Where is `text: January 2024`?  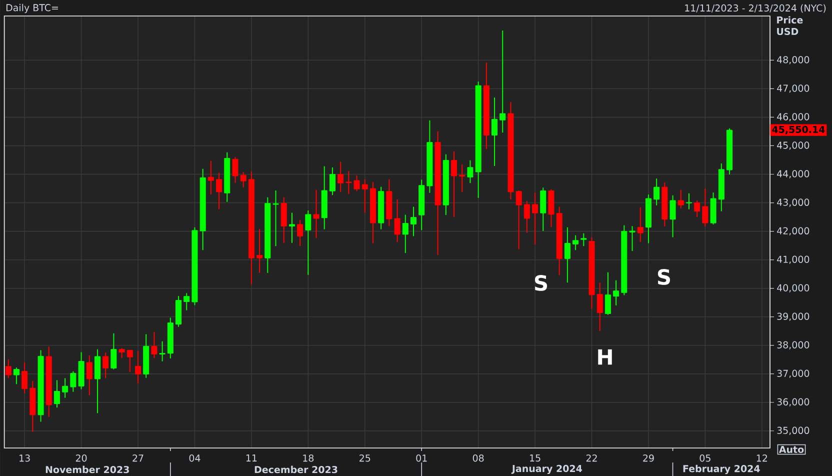
text: January 2024 is located at coordinates (546, 469).